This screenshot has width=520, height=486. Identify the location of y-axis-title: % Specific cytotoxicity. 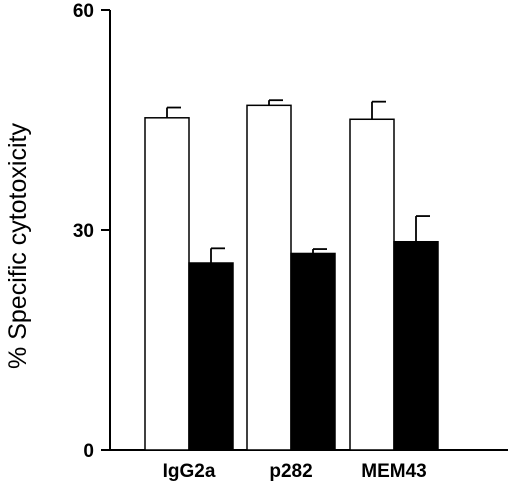
(18, 246).